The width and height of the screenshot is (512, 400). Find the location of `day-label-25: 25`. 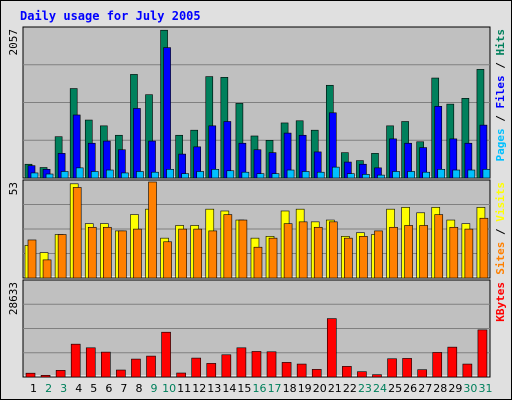

day-label-25: 25 is located at coordinates (395, 388).